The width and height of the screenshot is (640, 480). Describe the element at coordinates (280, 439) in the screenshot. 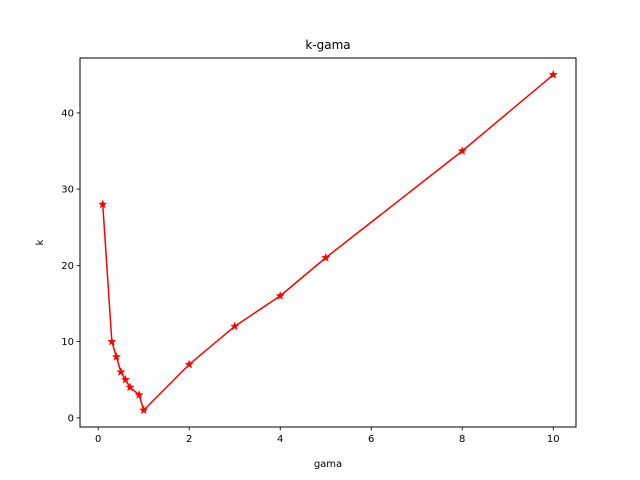

I see `x-tick-label: 4` at that location.